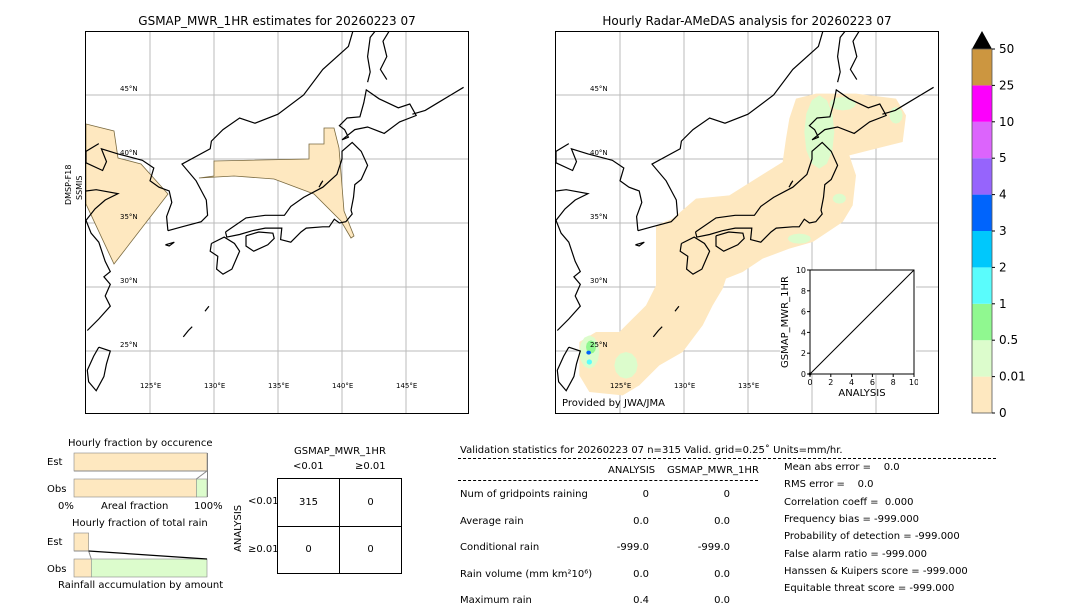 Image resolution: width=1080 pixels, height=612 pixels. I want to click on total-rain-obs-label: Obs, so click(57, 569).